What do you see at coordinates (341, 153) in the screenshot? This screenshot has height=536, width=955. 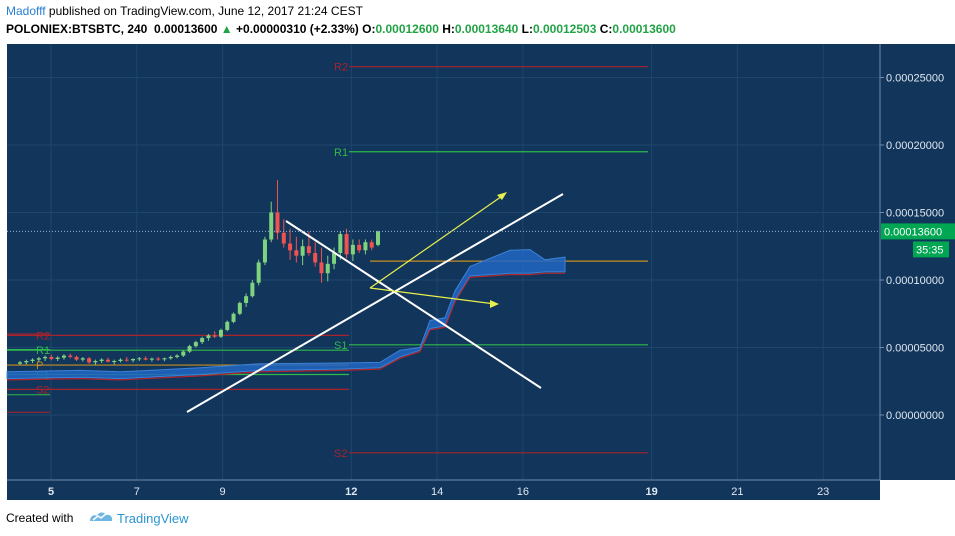 I see `pivot-label-r1: R1` at bounding box center [341, 153].